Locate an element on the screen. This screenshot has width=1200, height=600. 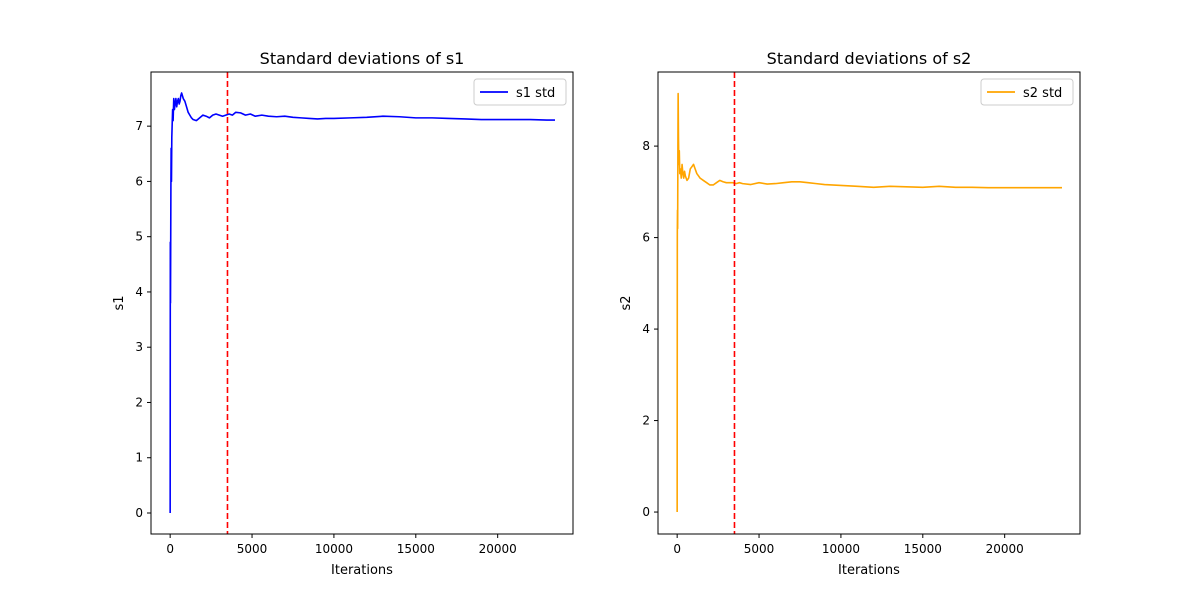
chart-title: Standard deviations of s2 is located at coordinates (869, 58).